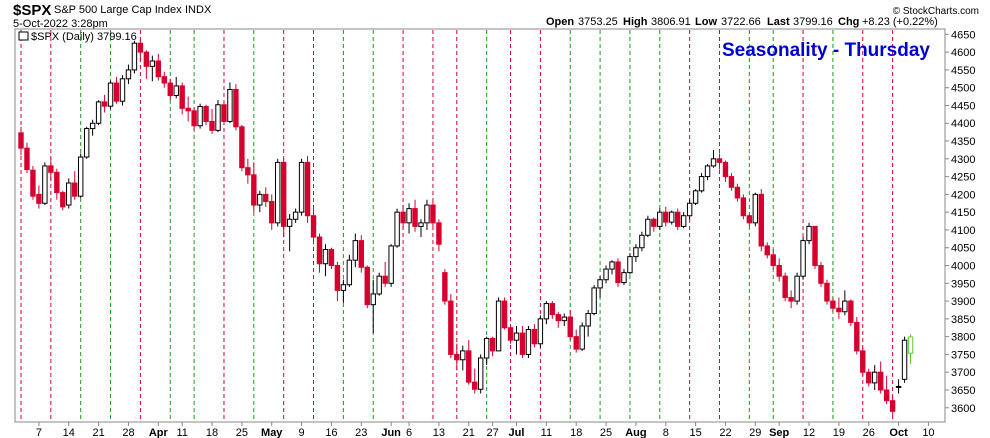 The height and width of the screenshot is (438, 990). What do you see at coordinates (546, 432) in the screenshot?
I see `x-tick-label: 11` at bounding box center [546, 432].